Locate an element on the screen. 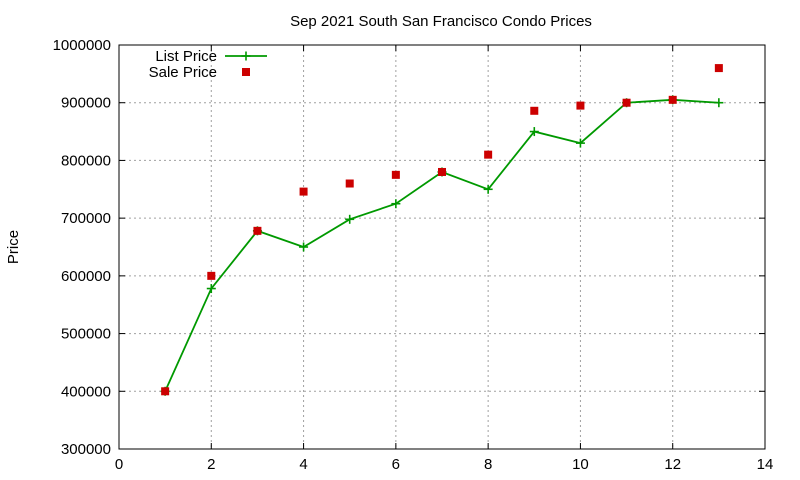 The height and width of the screenshot is (480, 800). y-tick-label: 900000 is located at coordinates (86, 103).